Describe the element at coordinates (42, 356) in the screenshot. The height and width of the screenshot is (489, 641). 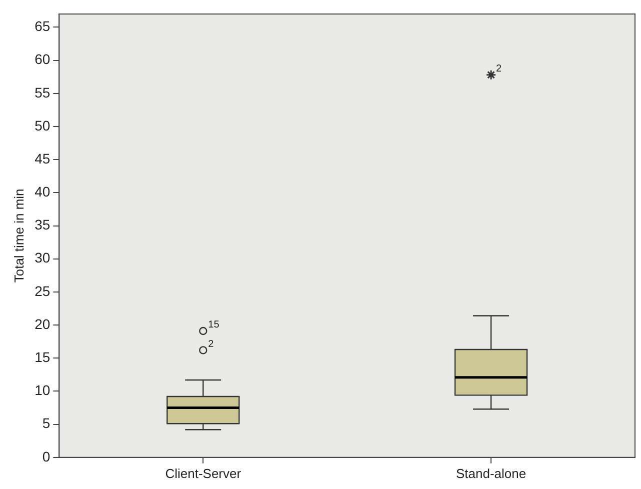
I see `y-tick-label: 15` at that location.